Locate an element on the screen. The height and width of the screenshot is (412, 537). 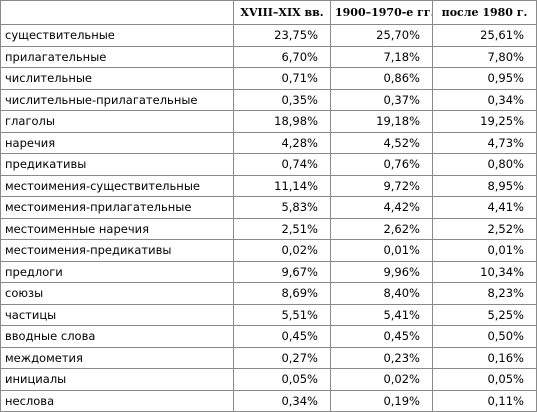
value-cell: 0,71% is located at coordinates (282, 78).